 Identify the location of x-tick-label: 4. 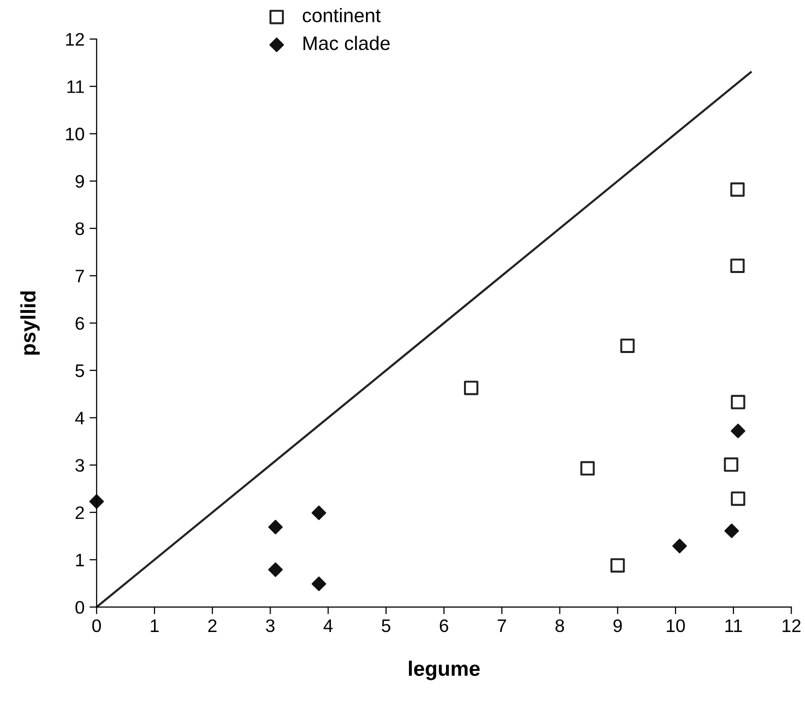
(328, 626).